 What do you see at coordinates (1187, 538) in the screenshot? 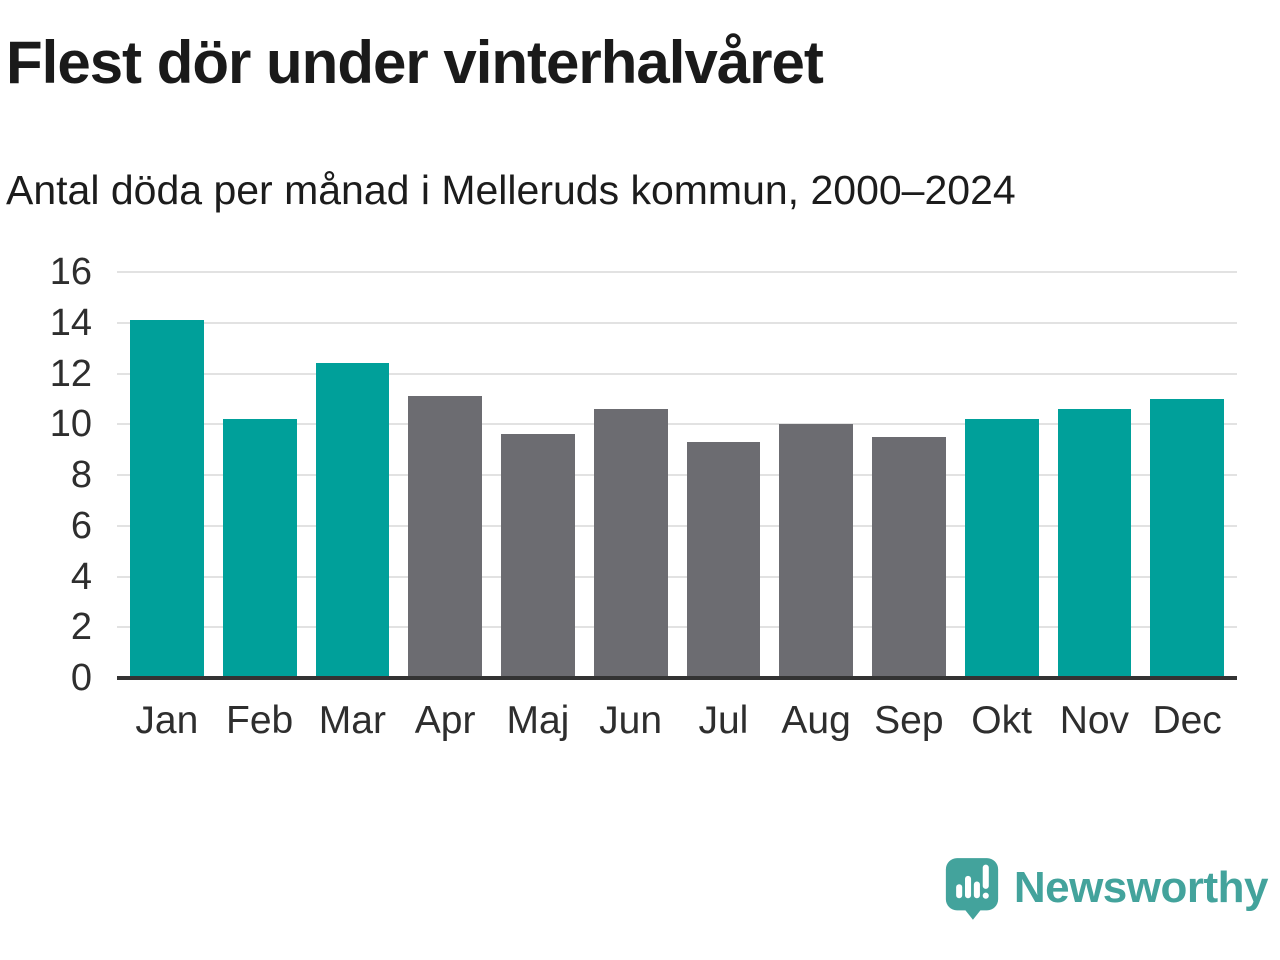
I see `bar-dec` at bounding box center [1187, 538].